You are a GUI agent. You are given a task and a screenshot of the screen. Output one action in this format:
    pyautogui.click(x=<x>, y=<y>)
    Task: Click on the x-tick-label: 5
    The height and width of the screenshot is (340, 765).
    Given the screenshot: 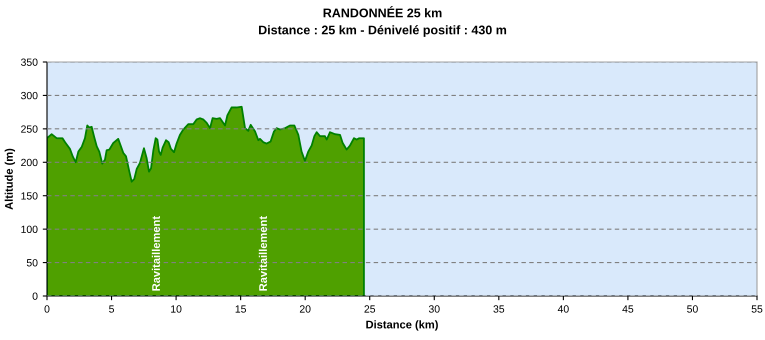 What is the action you would take?
    pyautogui.click(x=111, y=309)
    